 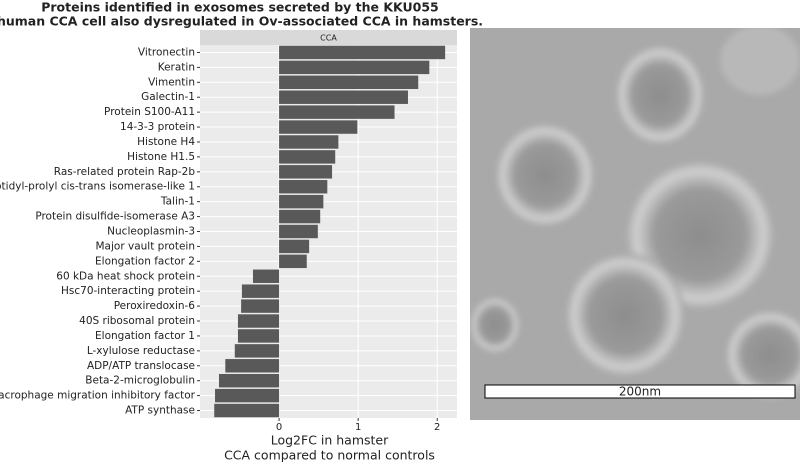 I want to click on x-tick-label: 1, so click(x=358, y=427).